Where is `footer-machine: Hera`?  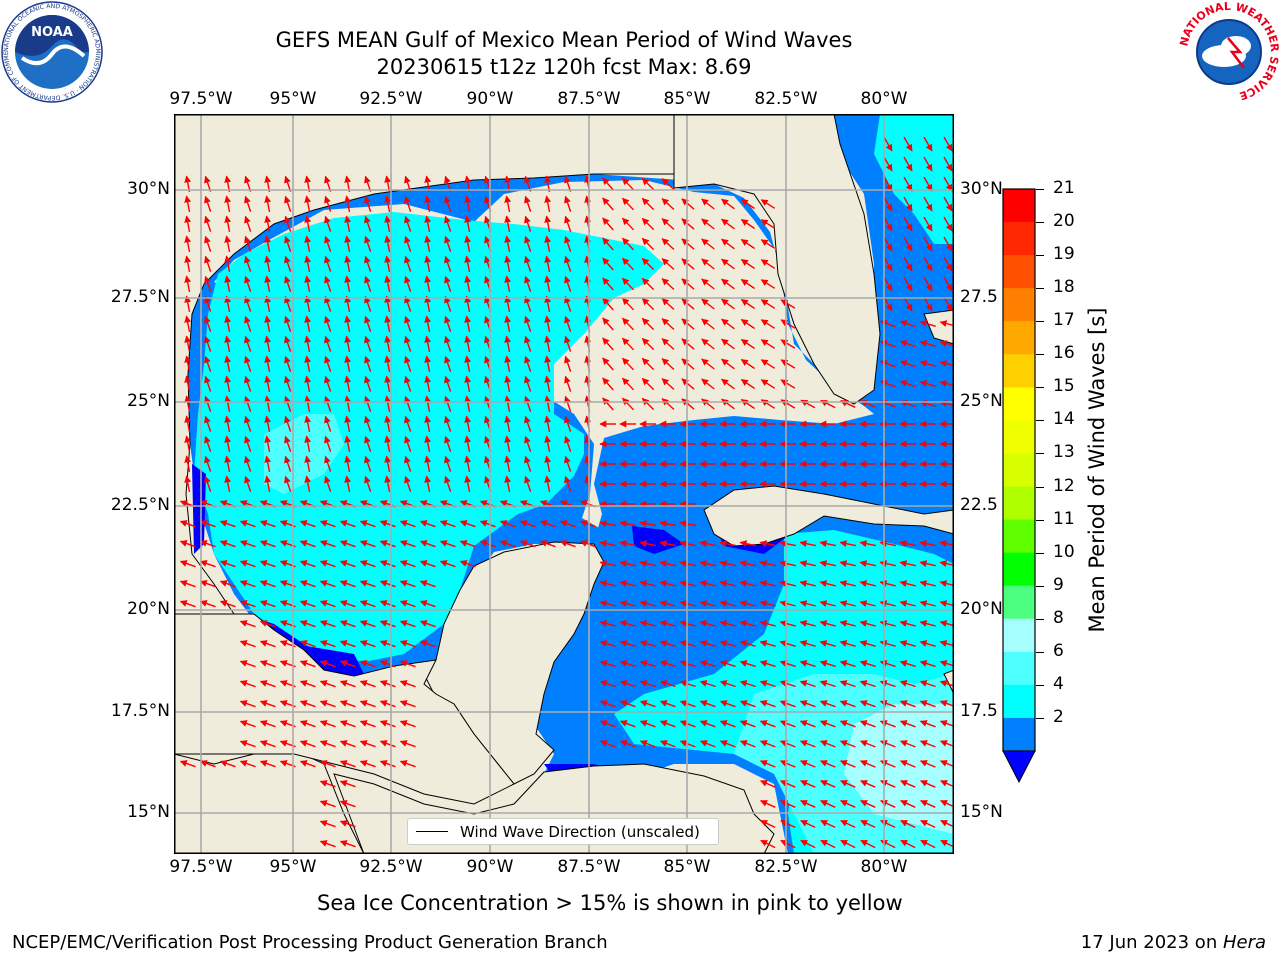 footer-machine: Hera is located at coordinates (1244, 942).